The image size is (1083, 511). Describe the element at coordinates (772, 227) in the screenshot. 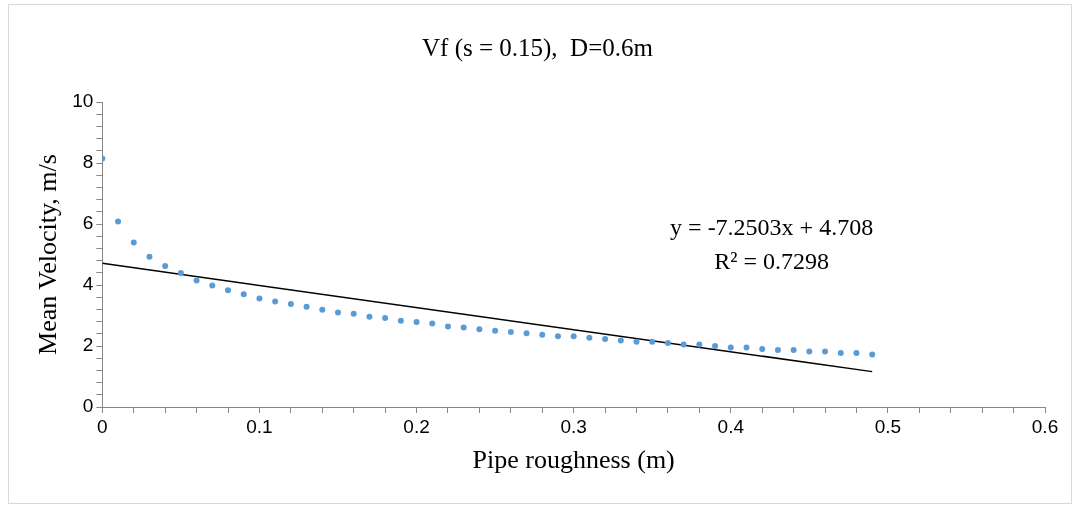

I see `annotation: y = -7.2503x + 4.708` at that location.